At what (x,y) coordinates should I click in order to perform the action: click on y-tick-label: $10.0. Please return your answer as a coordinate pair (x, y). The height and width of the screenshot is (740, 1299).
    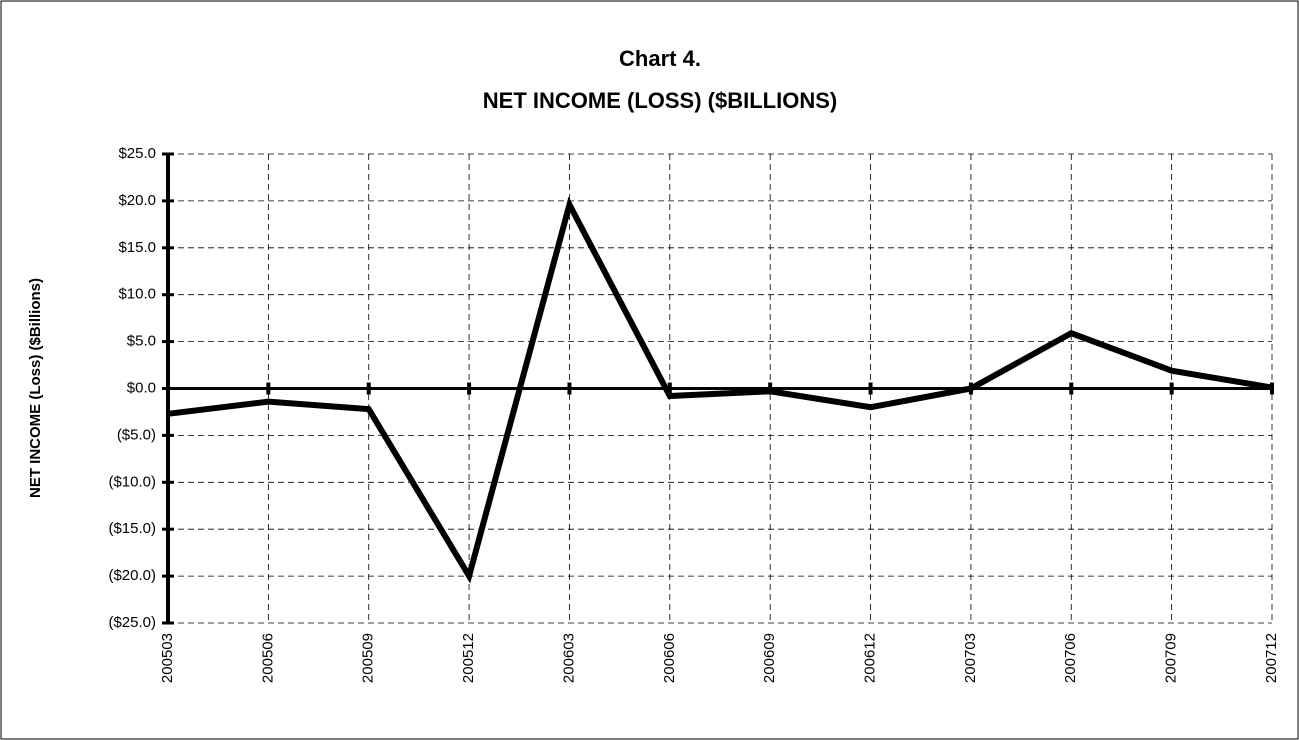
    Looking at the image, I should click on (137, 294).